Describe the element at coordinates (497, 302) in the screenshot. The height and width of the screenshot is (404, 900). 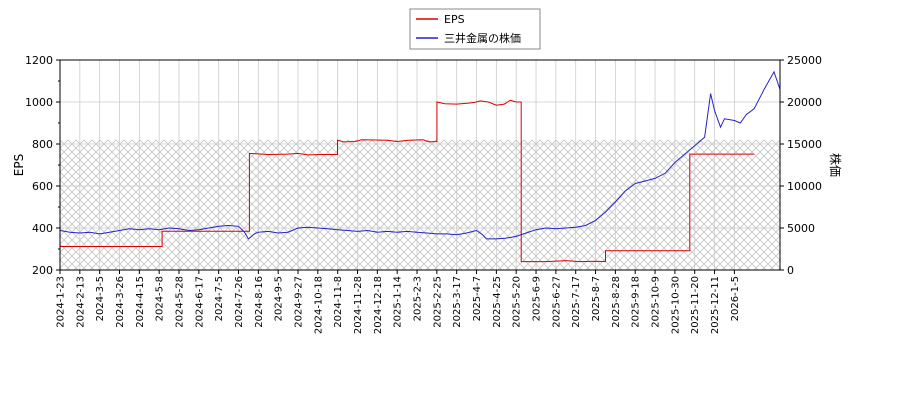
I see `x-tick-label: 2025-4-25` at that location.